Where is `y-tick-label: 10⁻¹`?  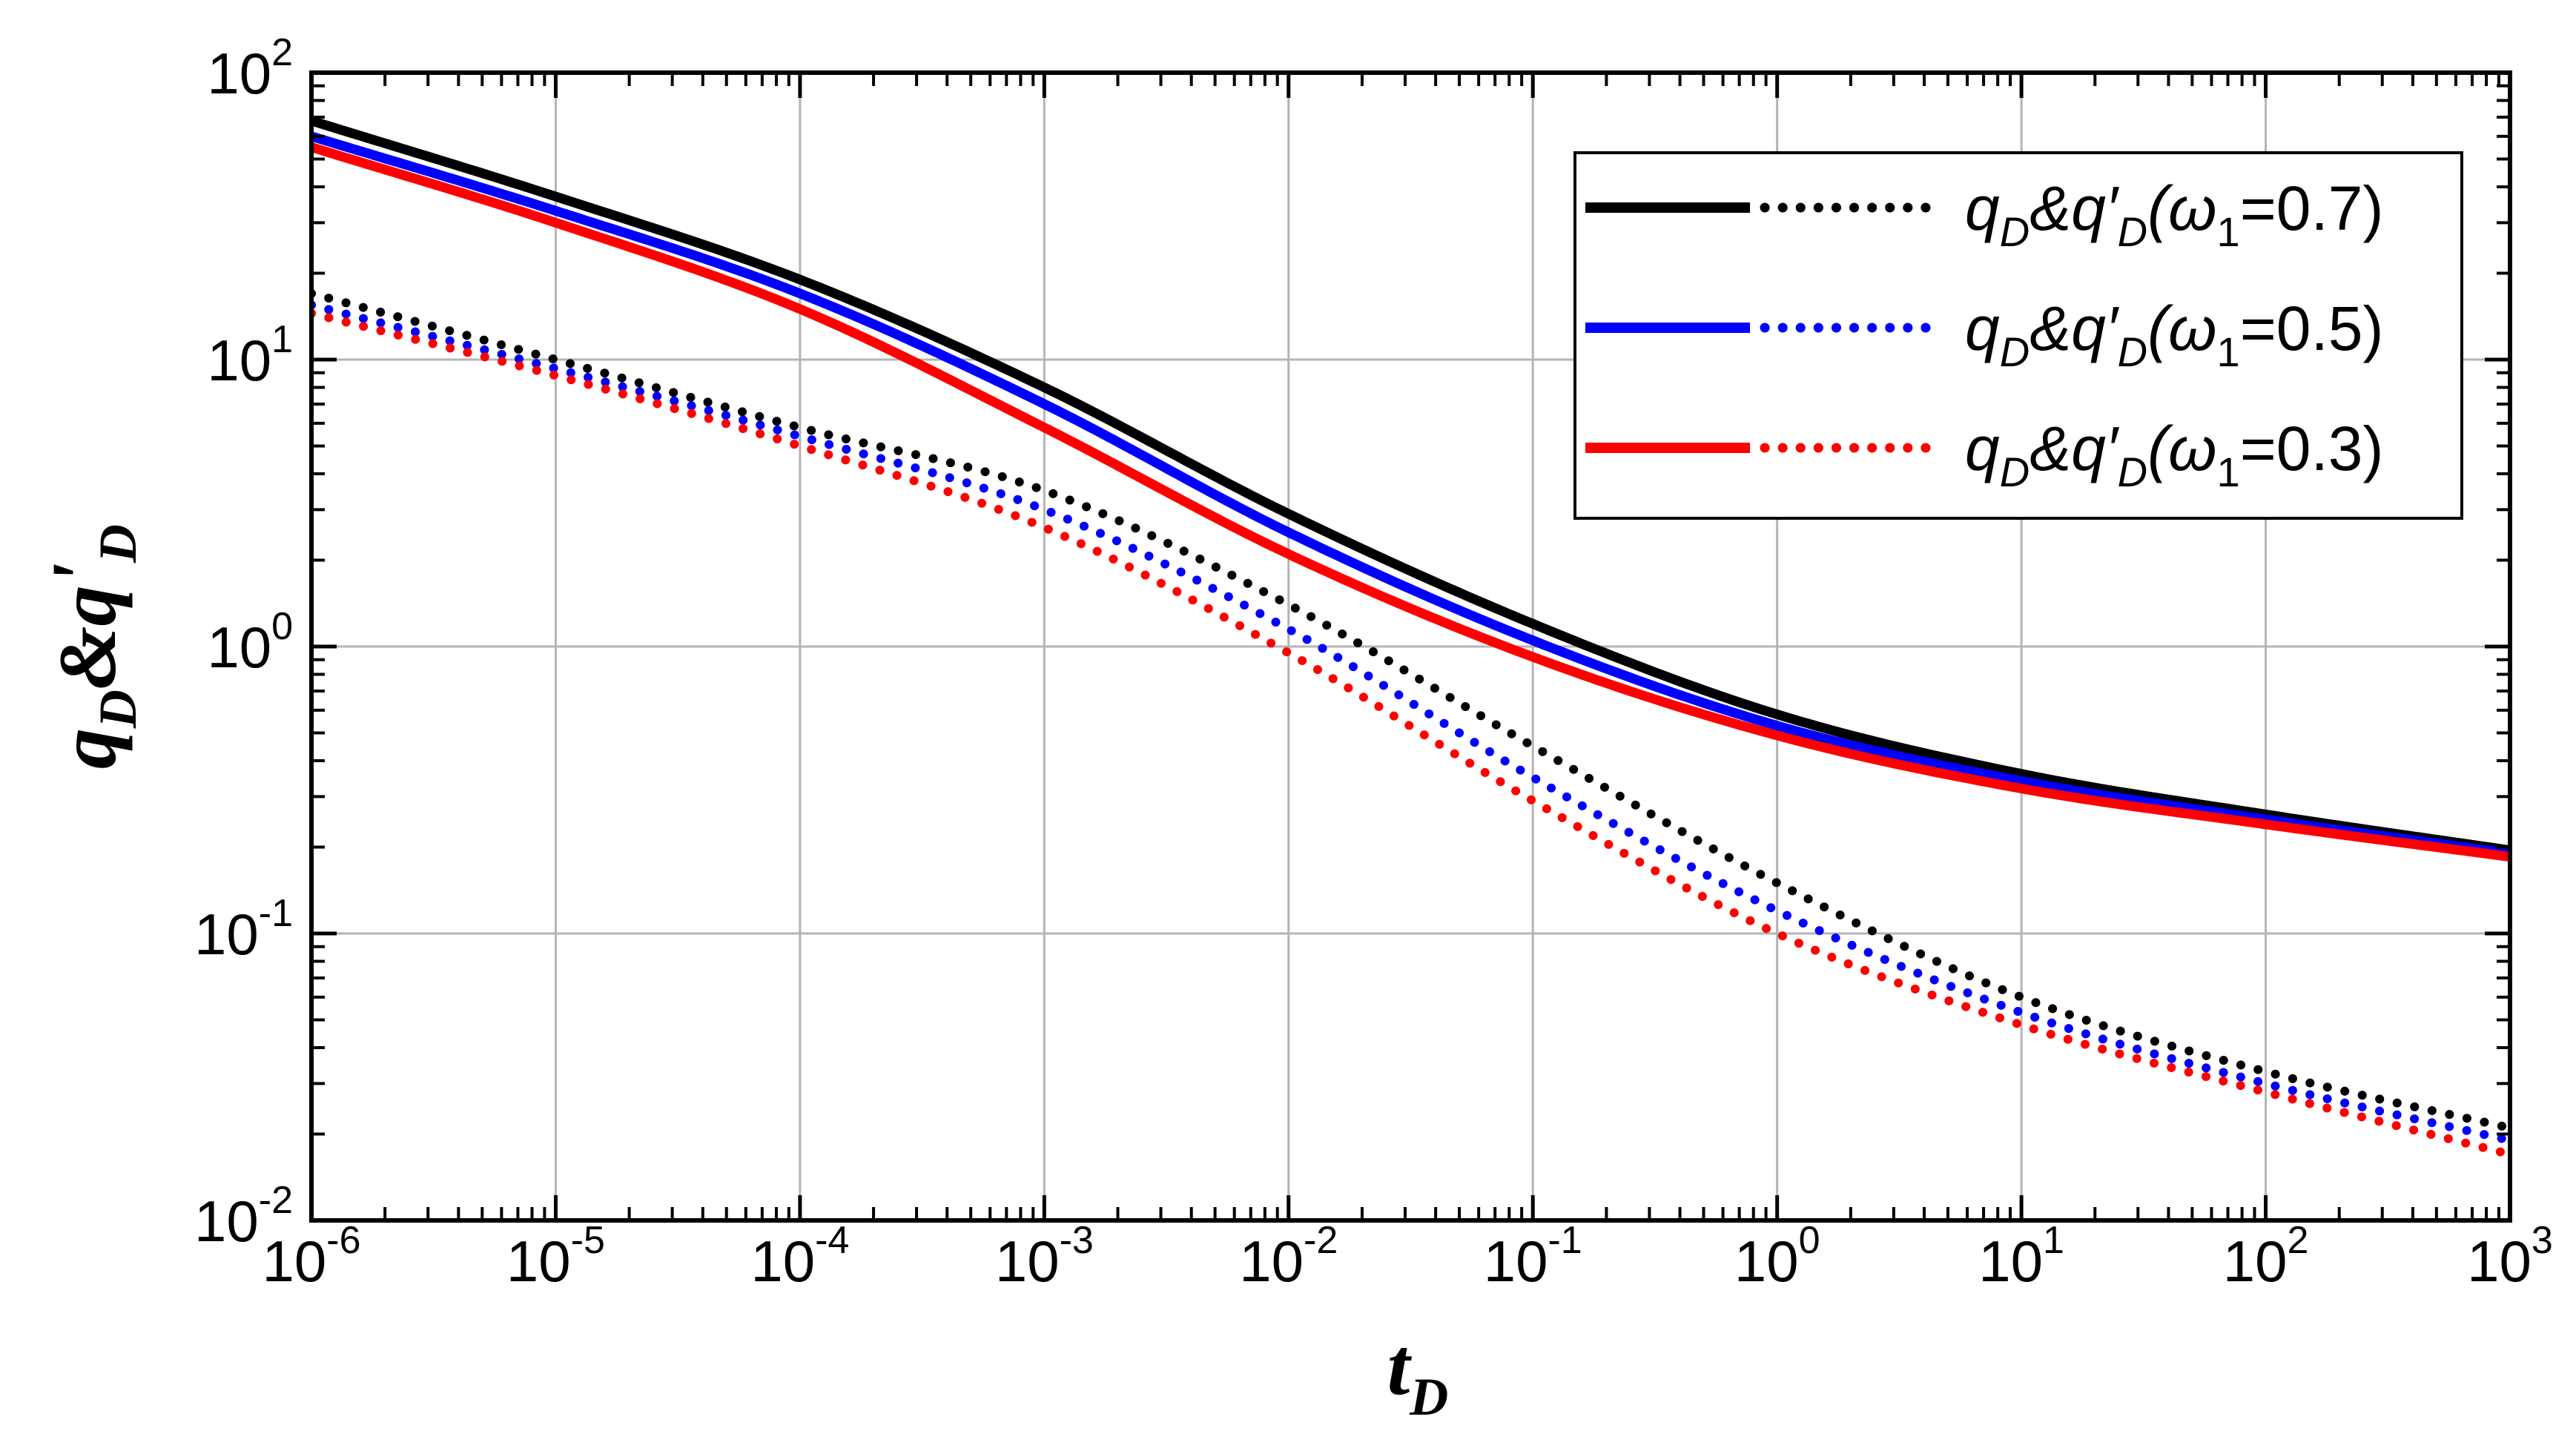 y-tick-label: 10⁻¹ is located at coordinates (243, 929).